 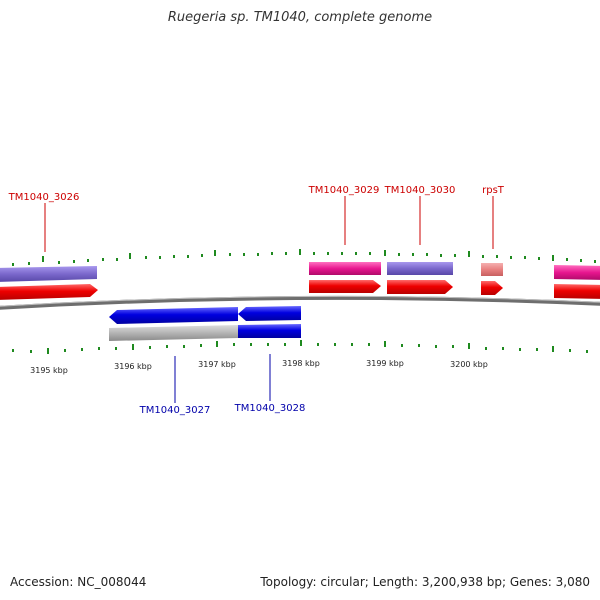 I want to click on gene-label-tm1040-3029: TM1040_3029, so click(x=344, y=190).